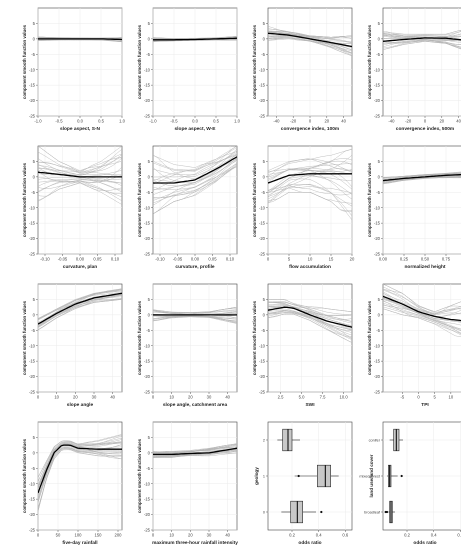 This screenshot has height=550, width=461. I want to click on x-tick-label: 30, so click(209, 535).